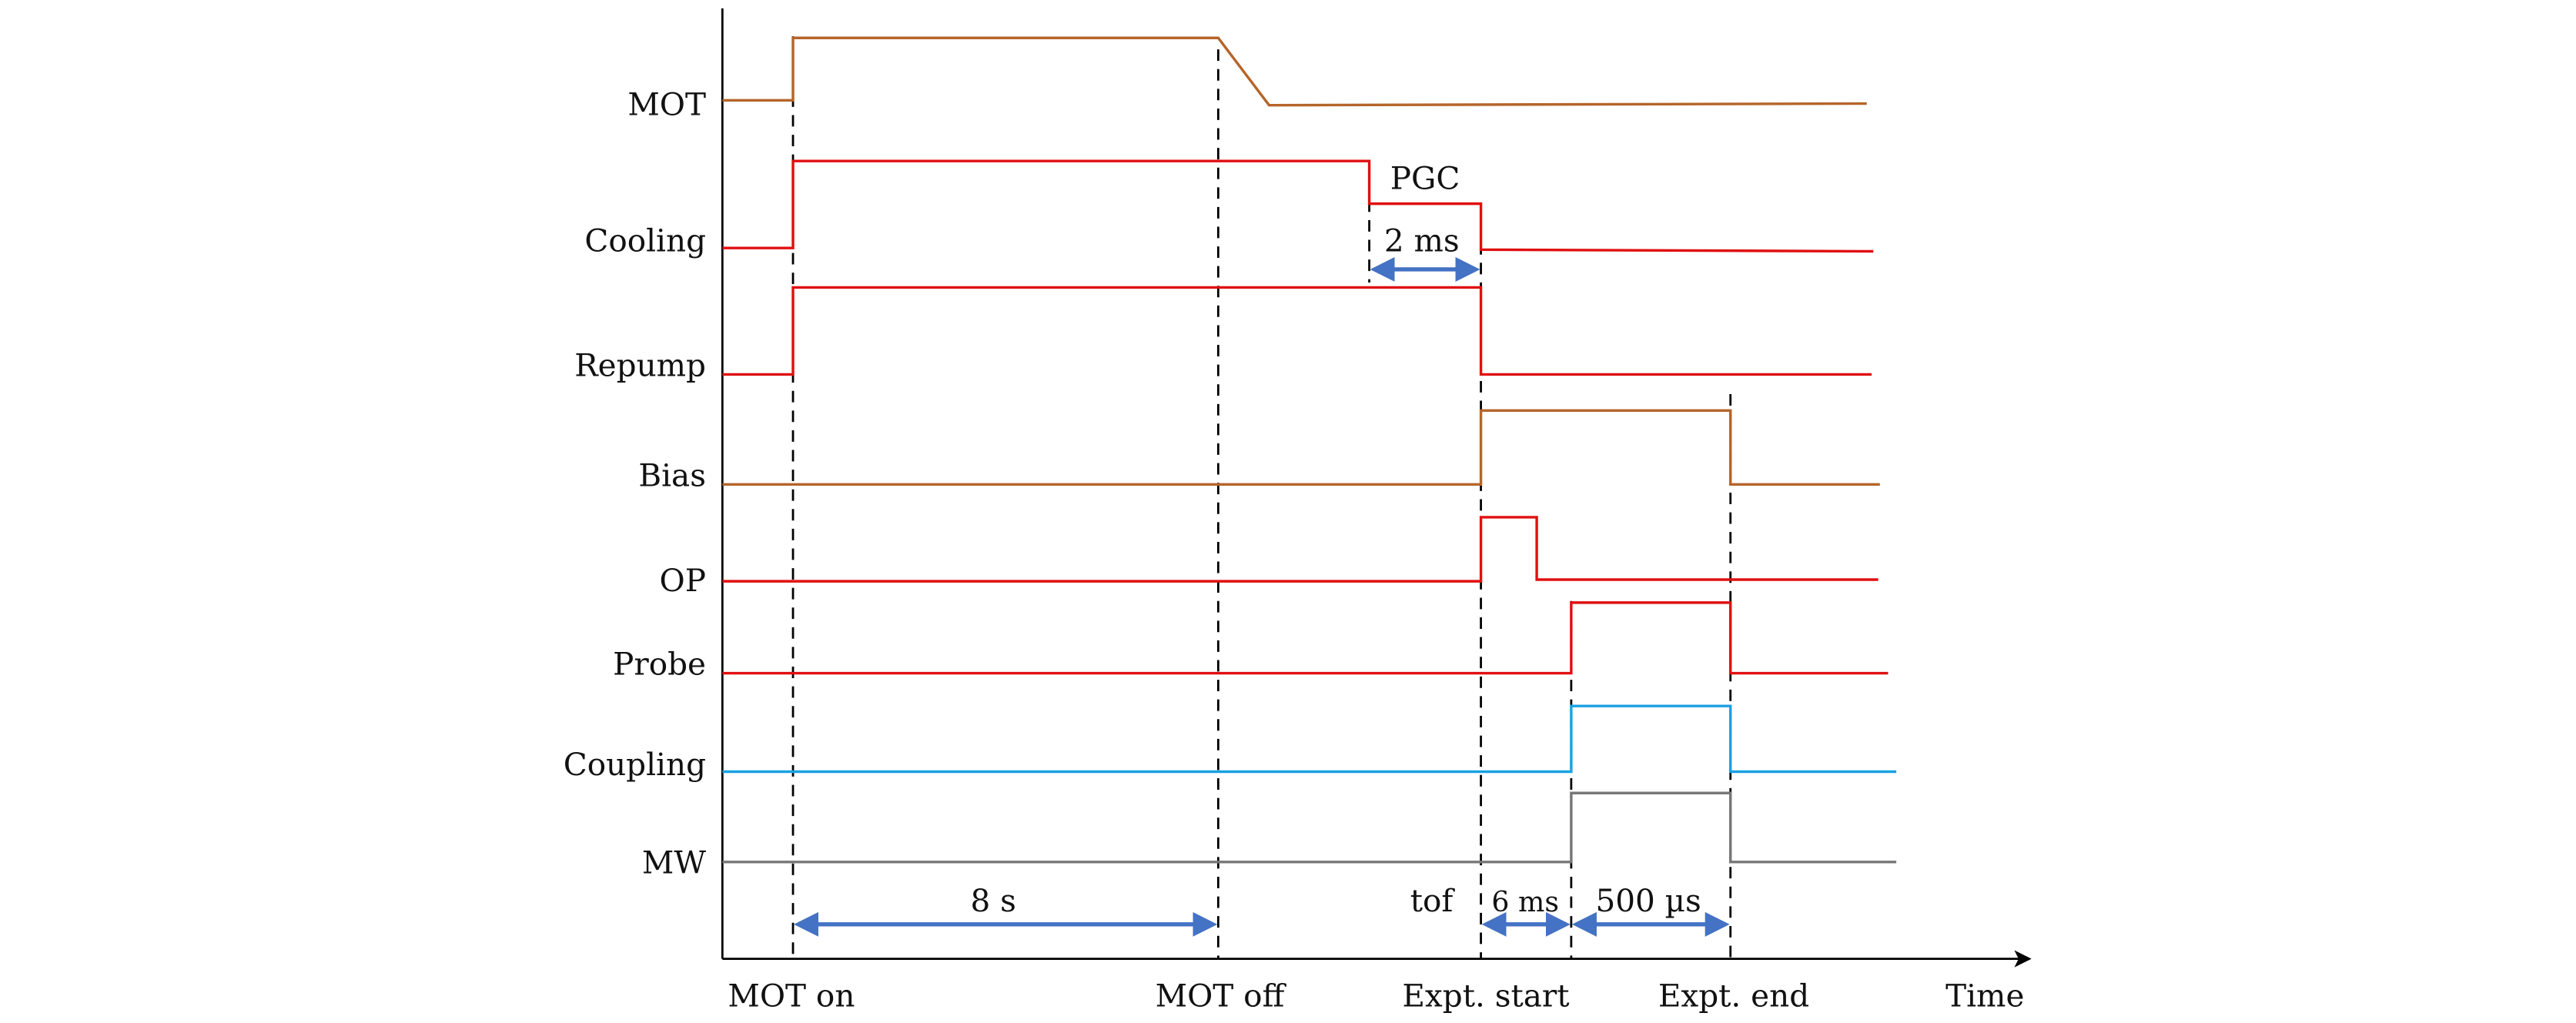 This screenshot has width=2576, height=1023. What do you see at coordinates (1300, 549) in the screenshot?
I see `waveform-op` at bounding box center [1300, 549].